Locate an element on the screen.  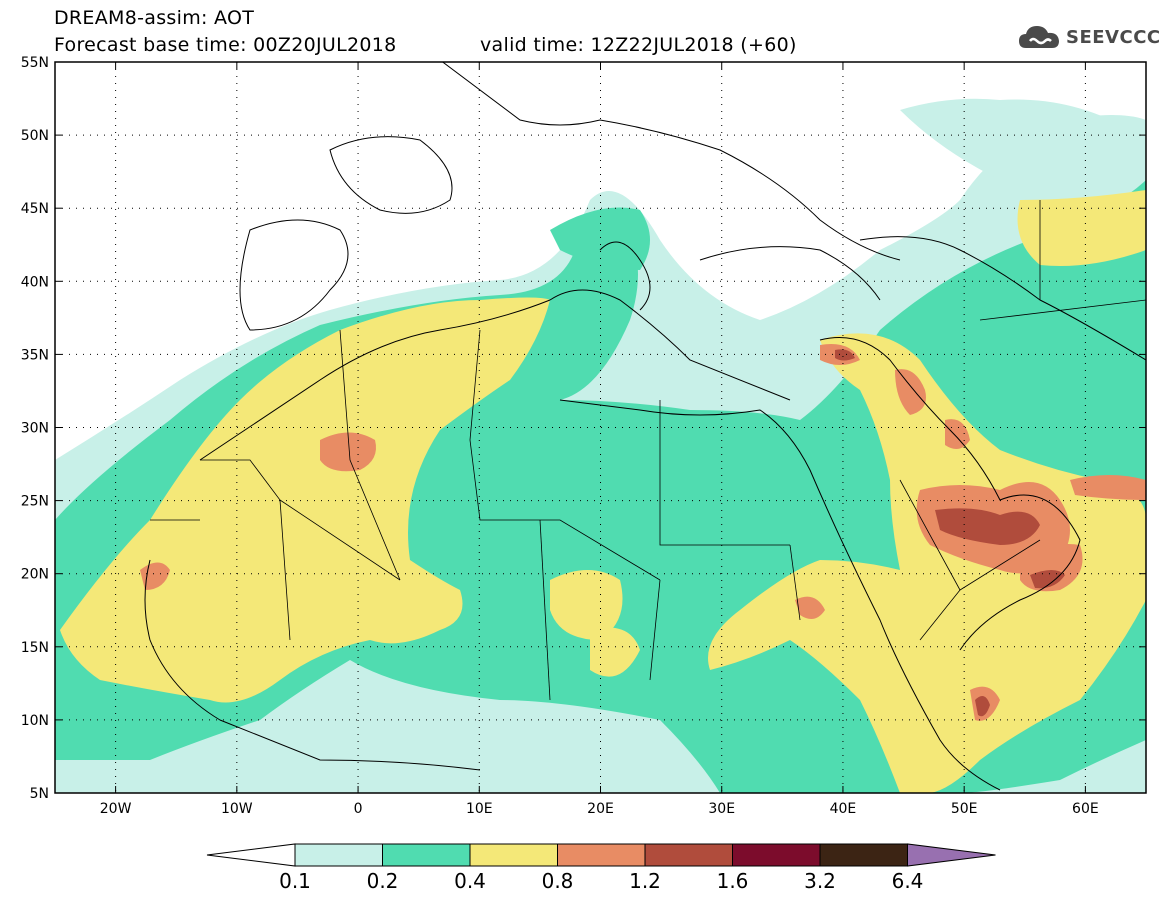
lat-label: 55N is located at coordinates (35, 63).